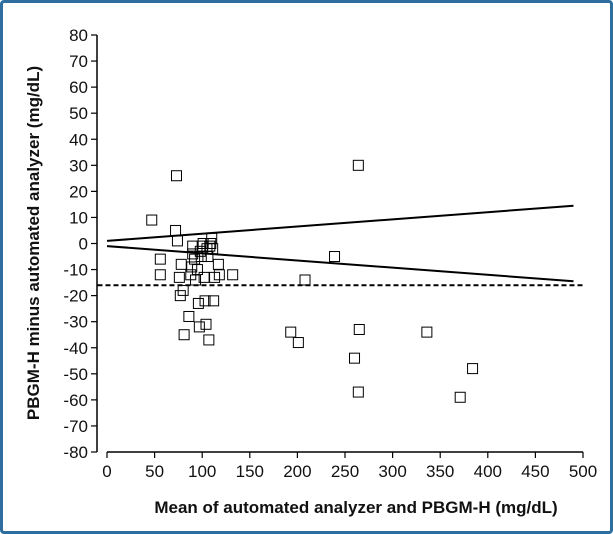 The height and width of the screenshot is (534, 613). Describe the element at coordinates (75, 322) in the screenshot. I see `y-tick-label: -30` at that location.